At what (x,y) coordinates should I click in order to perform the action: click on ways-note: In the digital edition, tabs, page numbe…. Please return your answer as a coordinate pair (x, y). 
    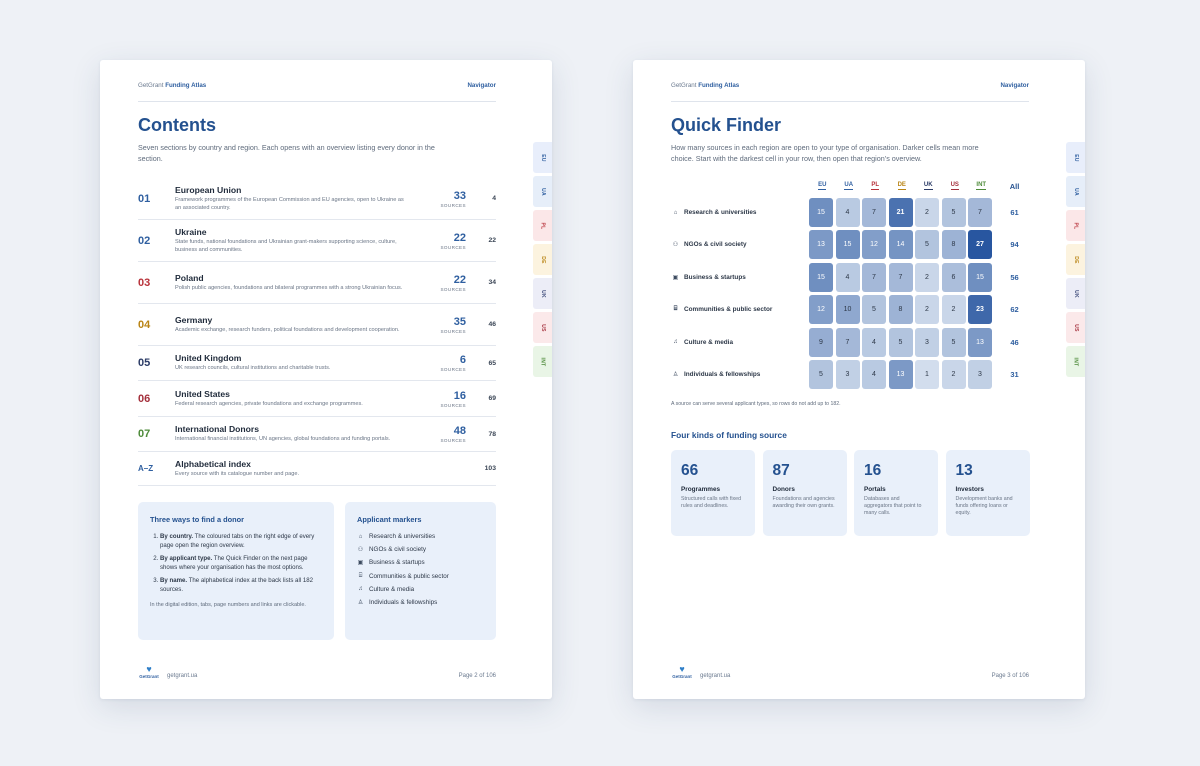
    Looking at the image, I should click on (228, 604).